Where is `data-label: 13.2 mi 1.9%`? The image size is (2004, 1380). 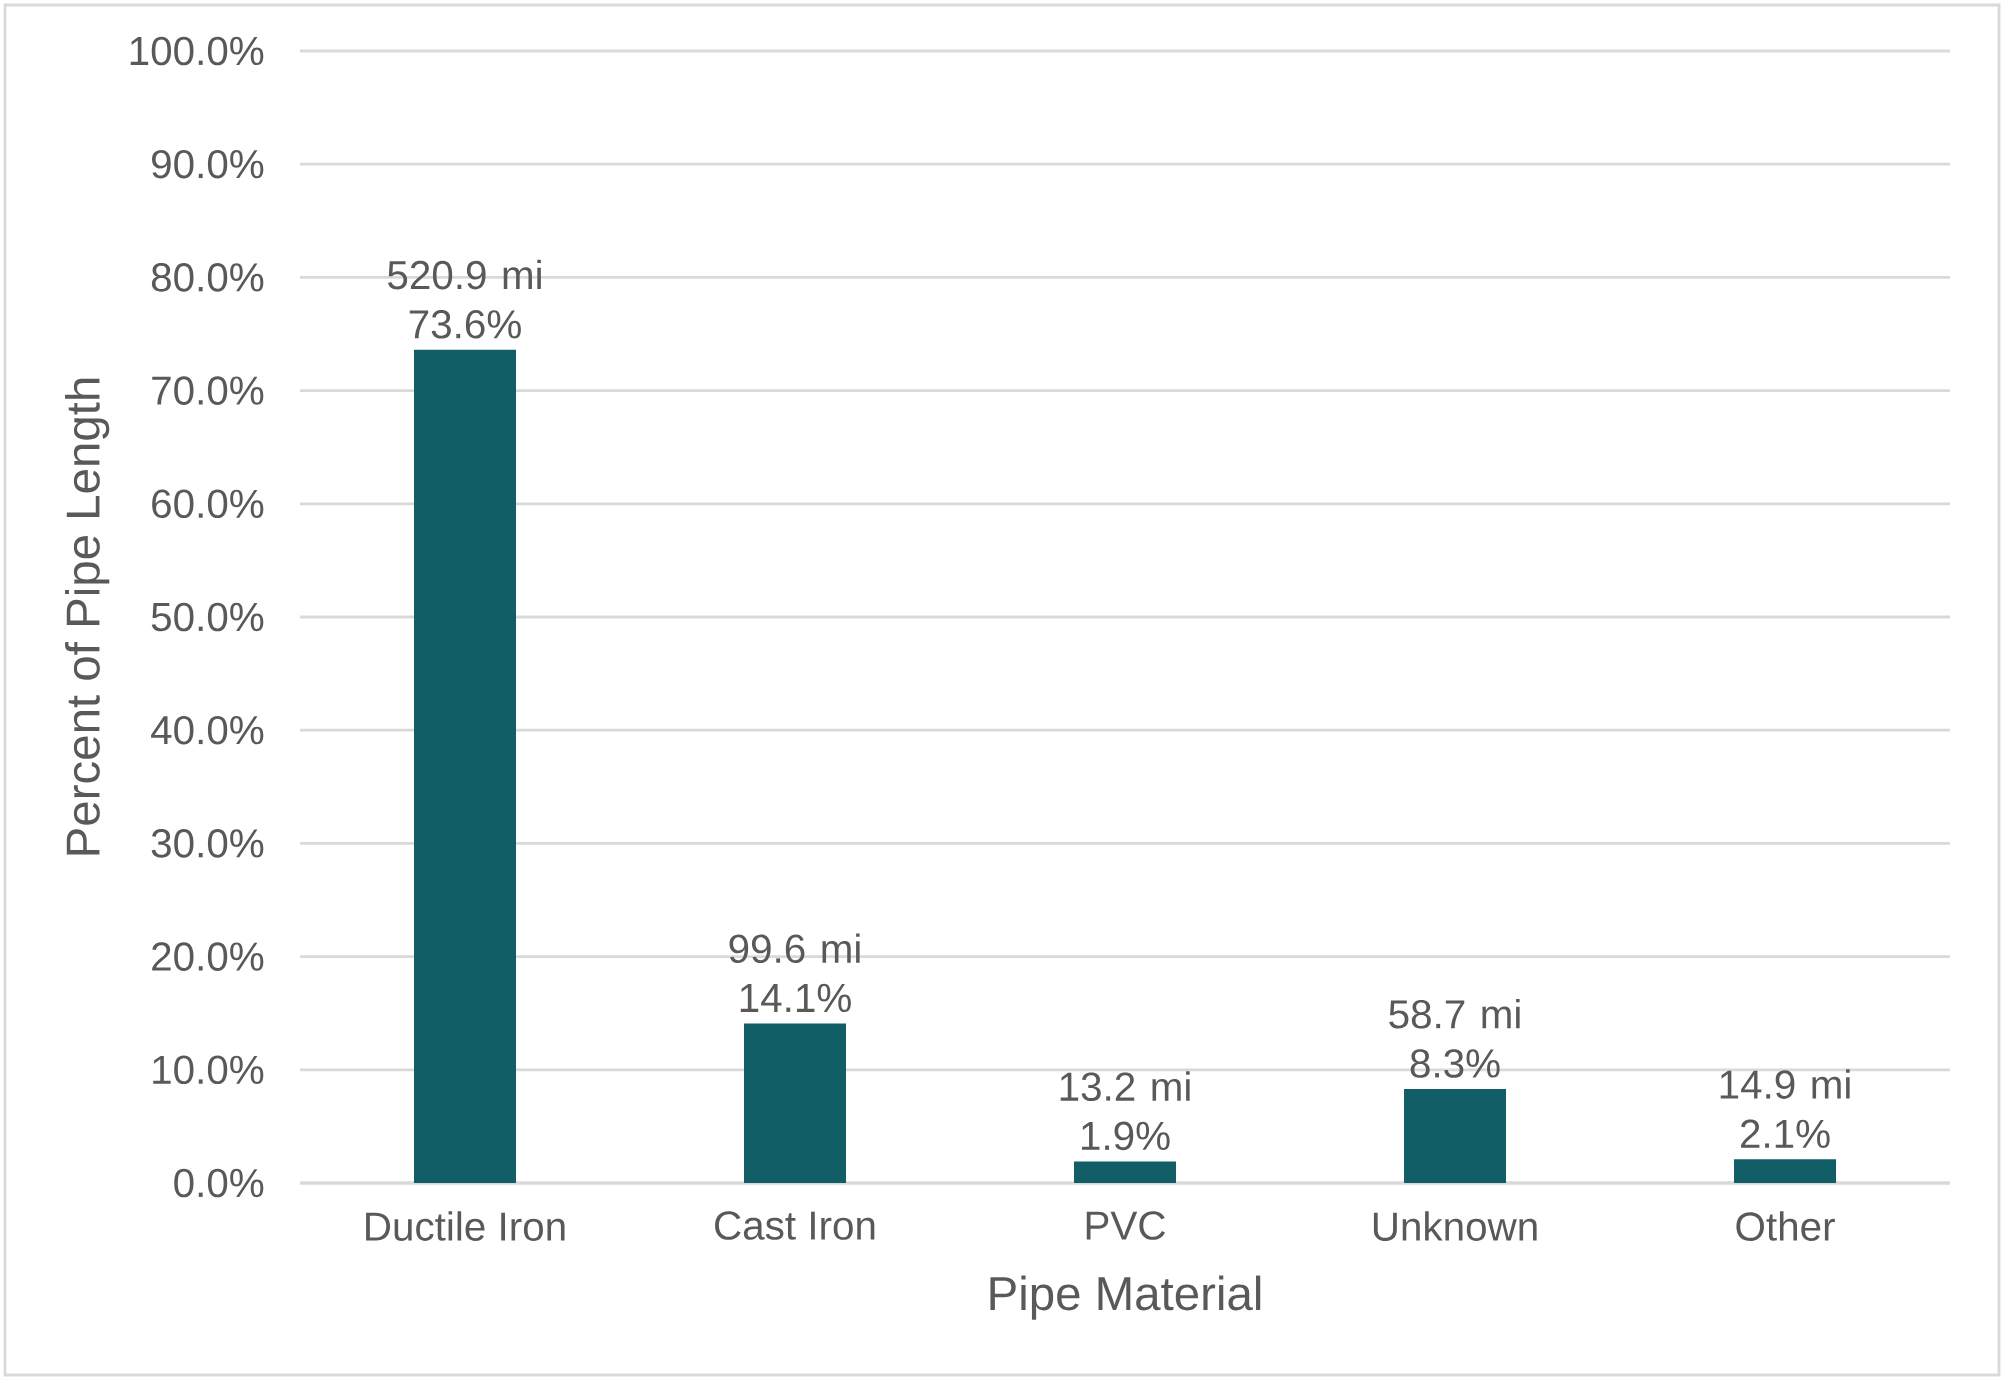 data-label: 13.2 mi 1.9% is located at coordinates (1125, 1111).